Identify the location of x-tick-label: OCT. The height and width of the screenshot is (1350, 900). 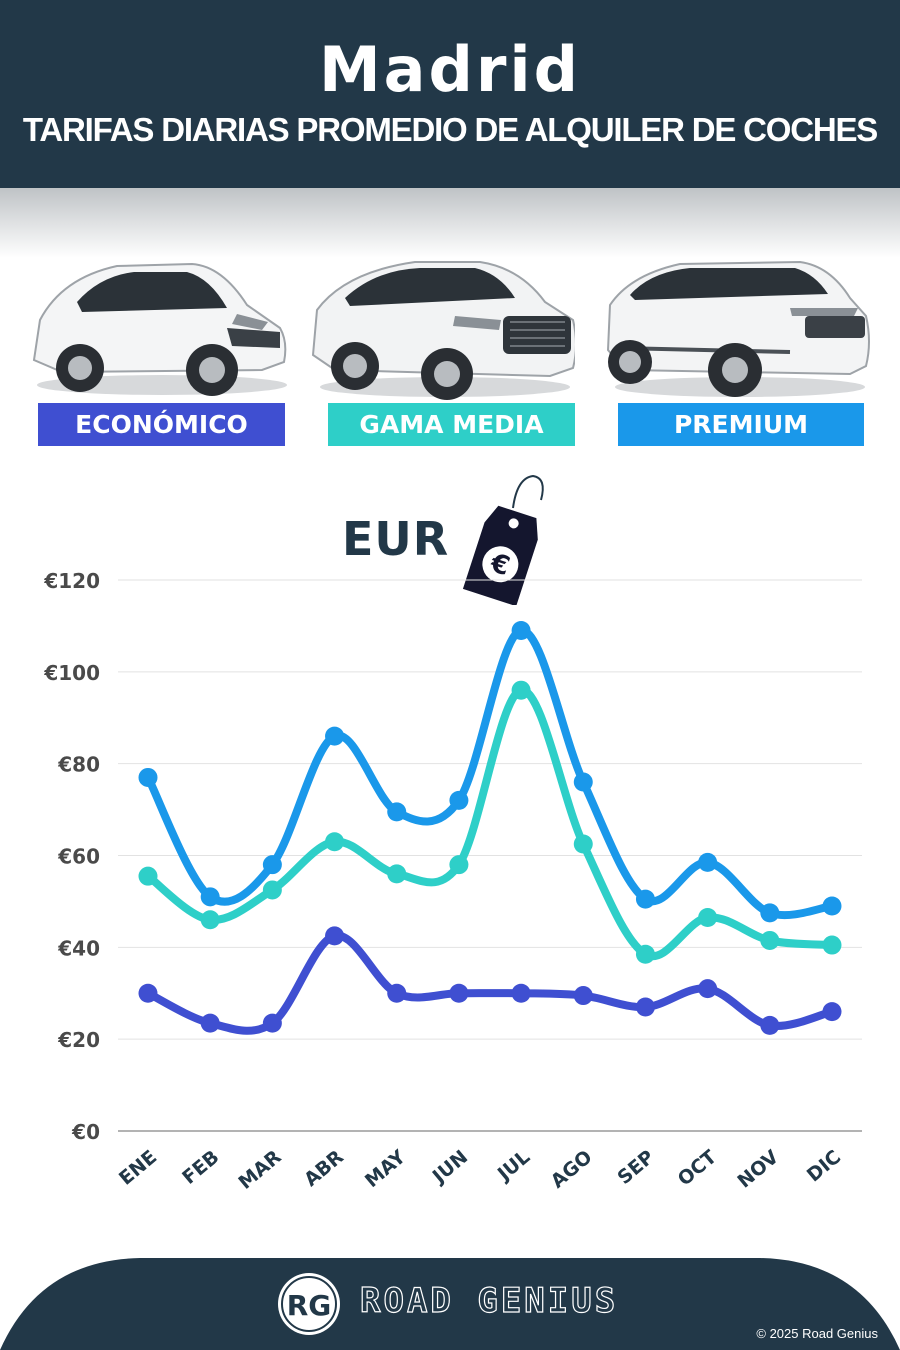
(697, 1168).